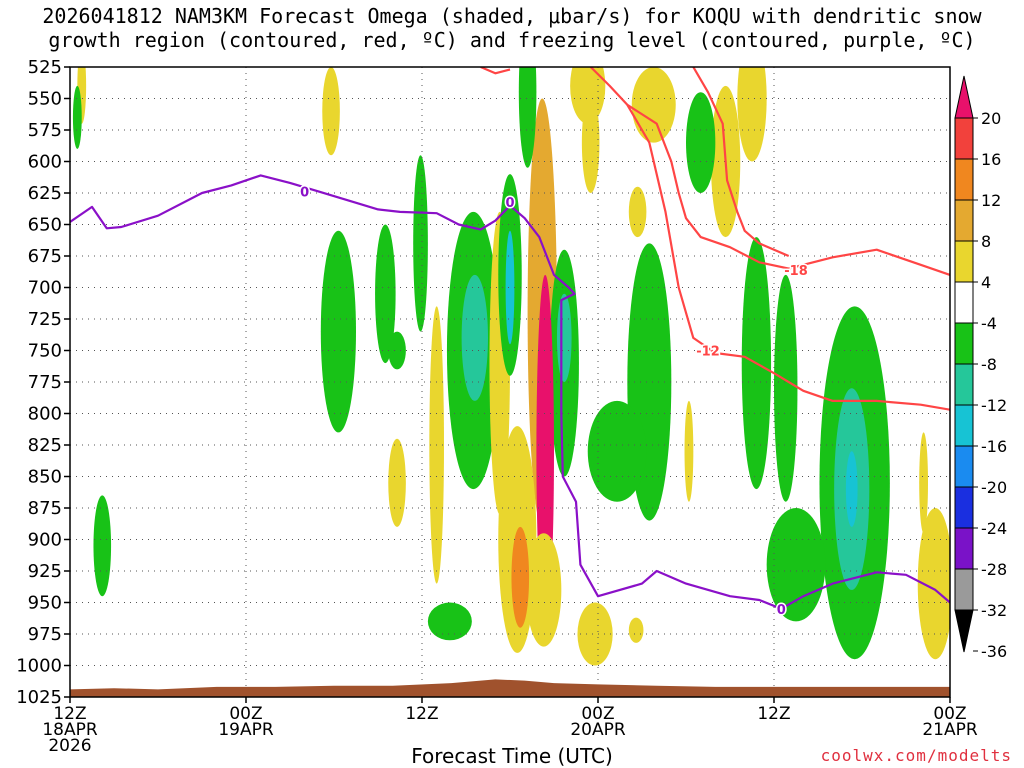 Image resolution: width=1024 pixels, height=768 pixels. Describe the element at coordinates (986, 282) in the screenshot. I see `colorbar-label: 4` at that location.